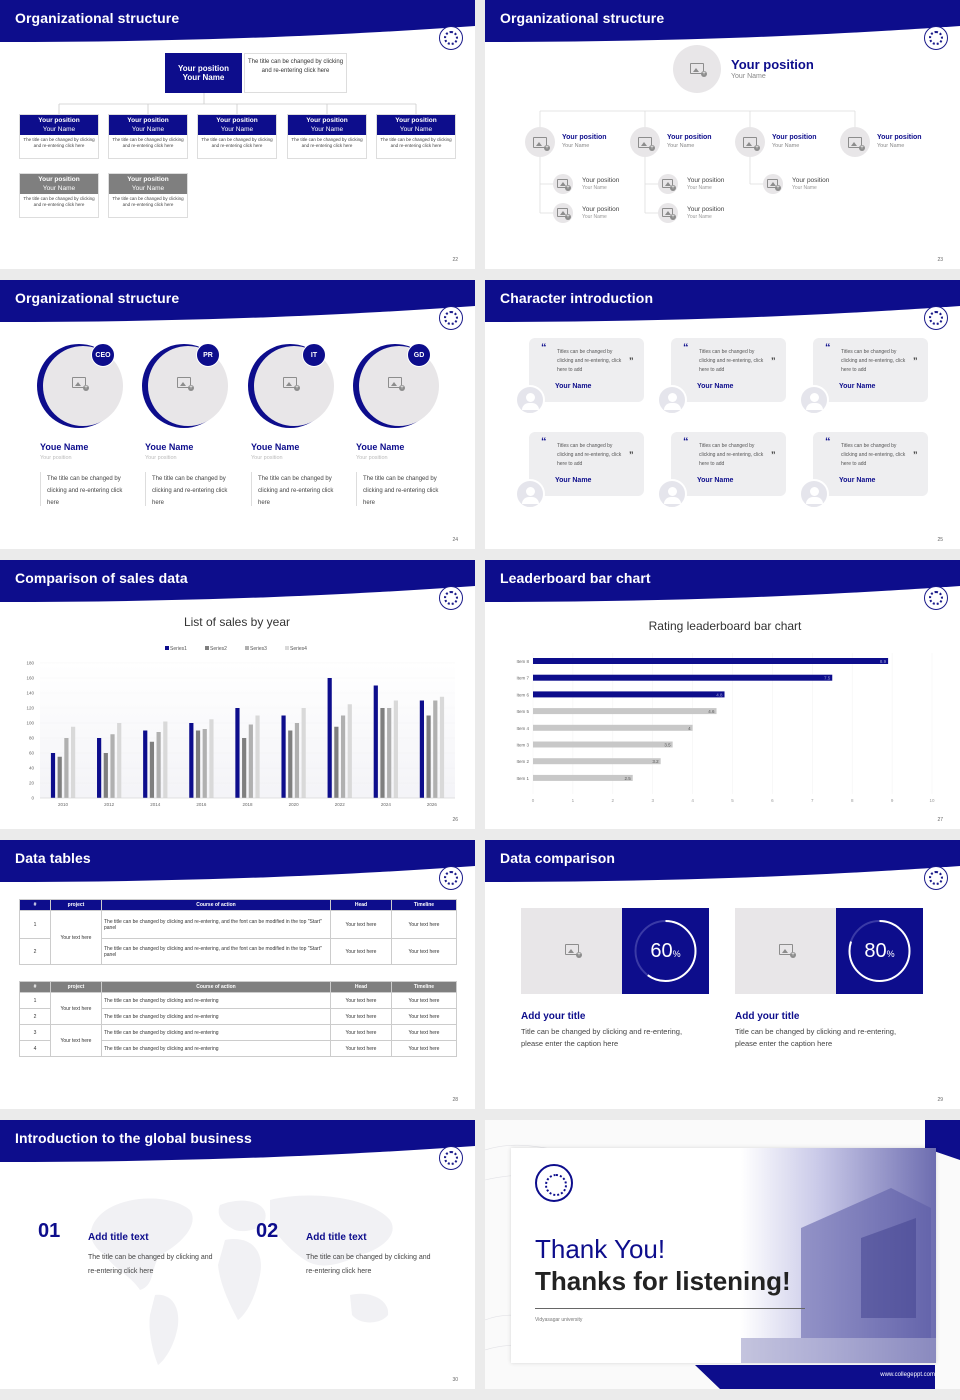 The image size is (960, 1400). Describe the element at coordinates (340, 804) in the screenshot. I see `x-tick-label: 2022` at that location.